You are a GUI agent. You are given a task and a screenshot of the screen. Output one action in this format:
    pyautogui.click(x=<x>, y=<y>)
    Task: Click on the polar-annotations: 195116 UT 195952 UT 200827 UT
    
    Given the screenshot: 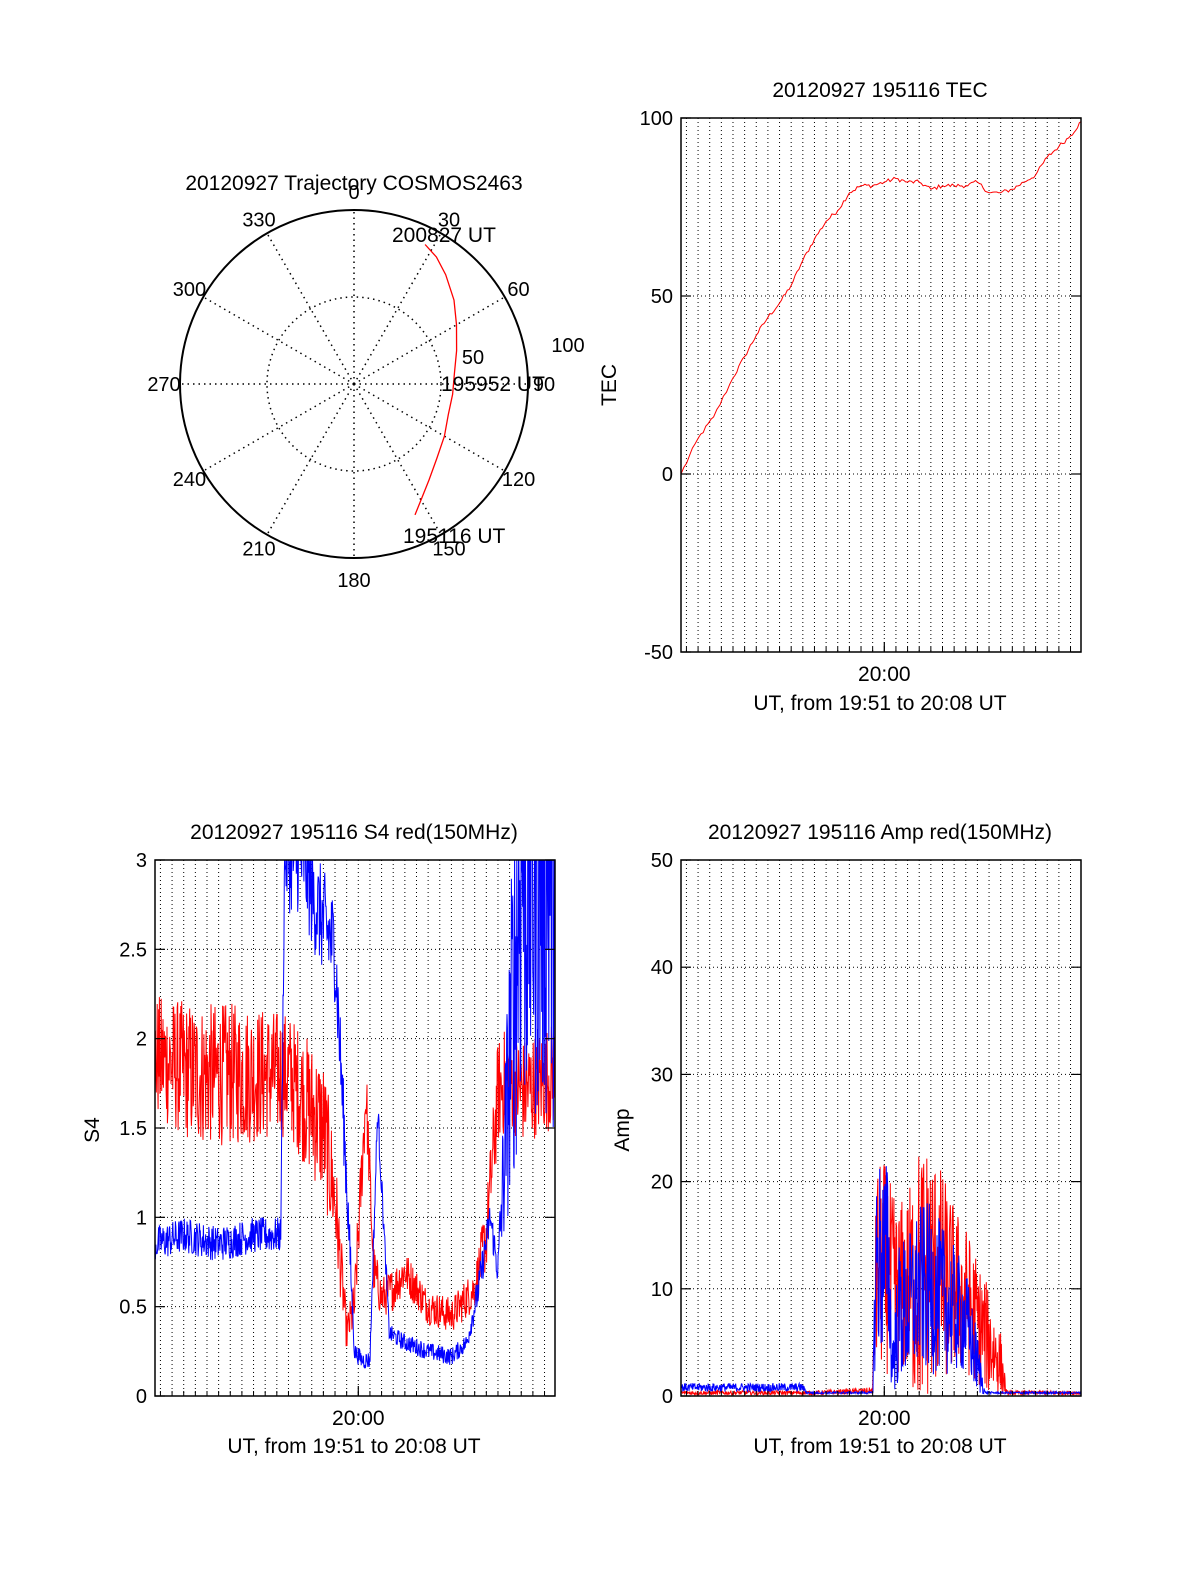 What is the action you would take?
    pyautogui.click(x=468, y=386)
    